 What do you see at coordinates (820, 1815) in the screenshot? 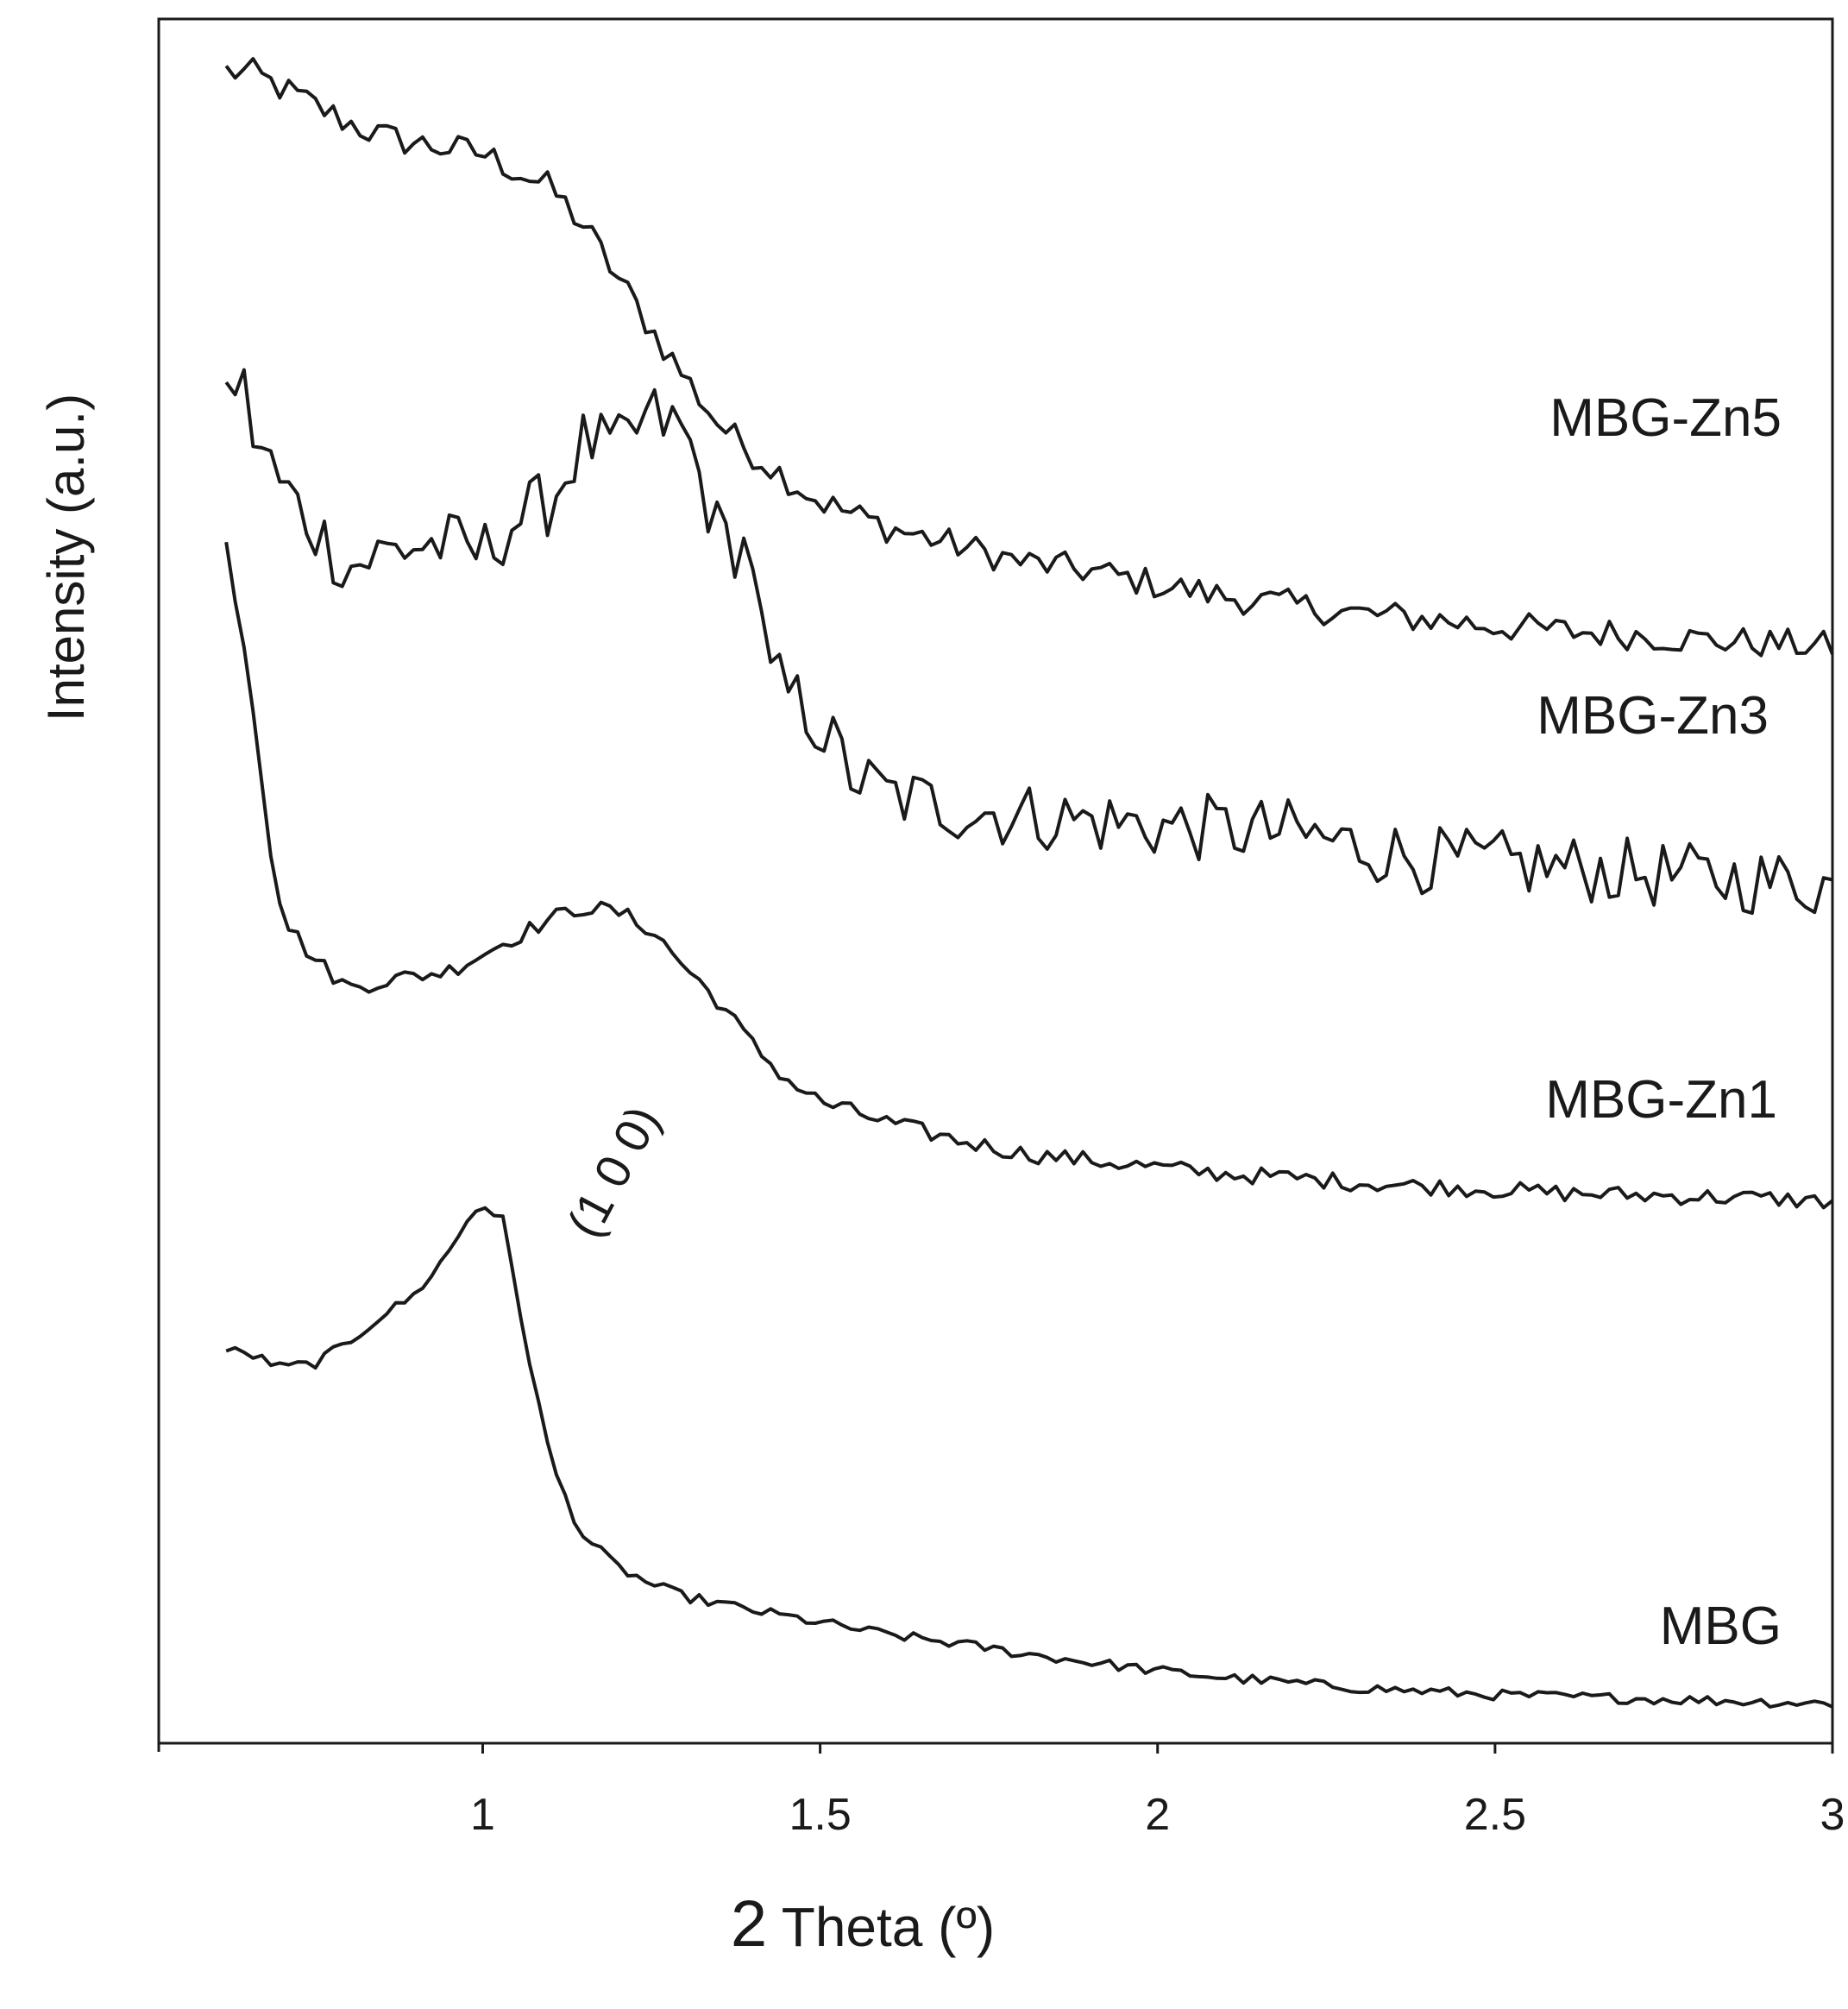
I see `x-tick-label-1: 1.5` at bounding box center [820, 1815].